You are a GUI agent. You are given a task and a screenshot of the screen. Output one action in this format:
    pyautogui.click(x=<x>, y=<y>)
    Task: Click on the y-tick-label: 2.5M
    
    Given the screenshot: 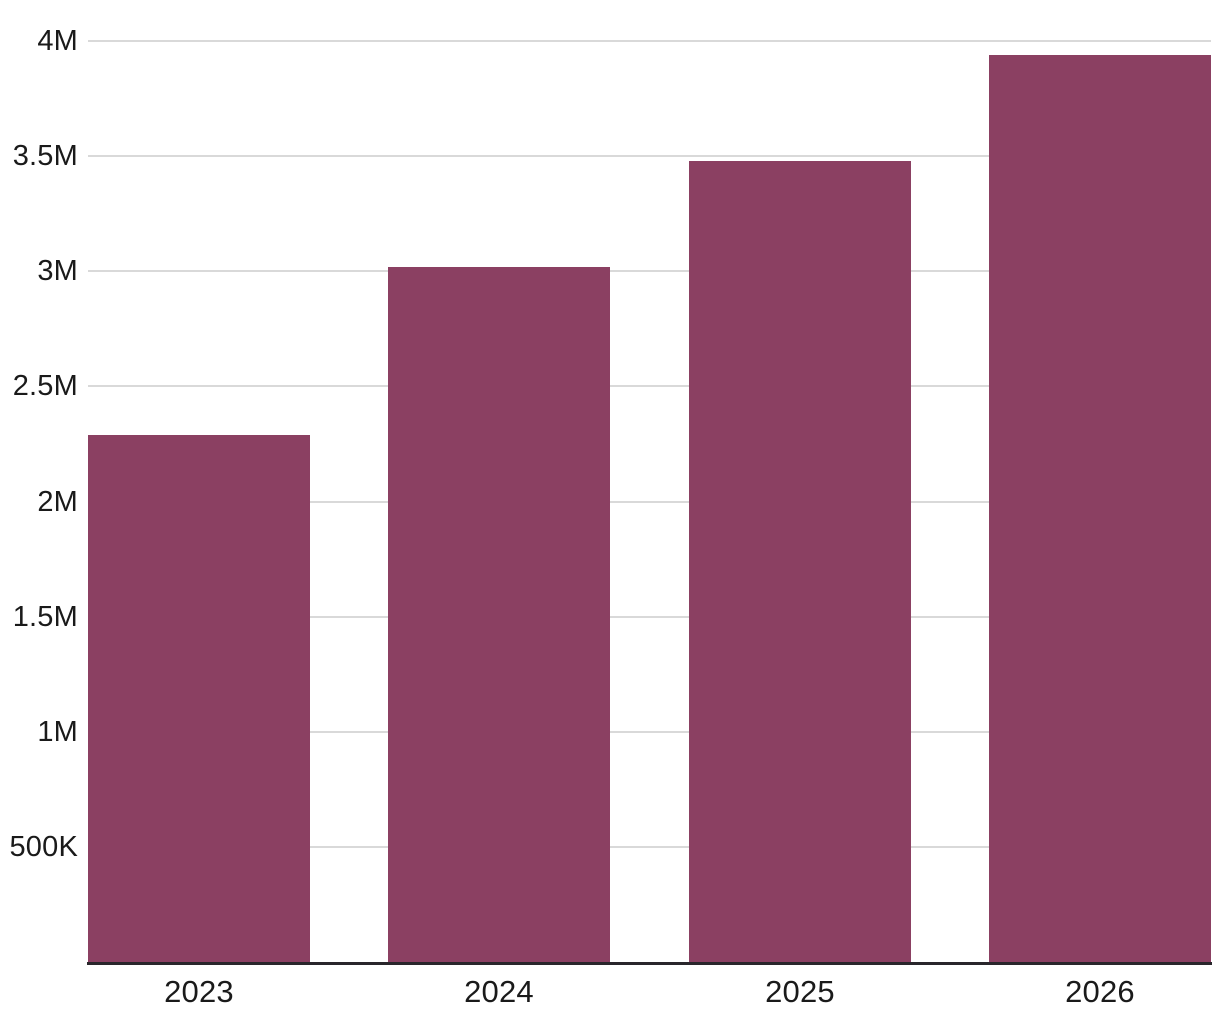 What is the action you would take?
    pyautogui.click(x=45, y=386)
    